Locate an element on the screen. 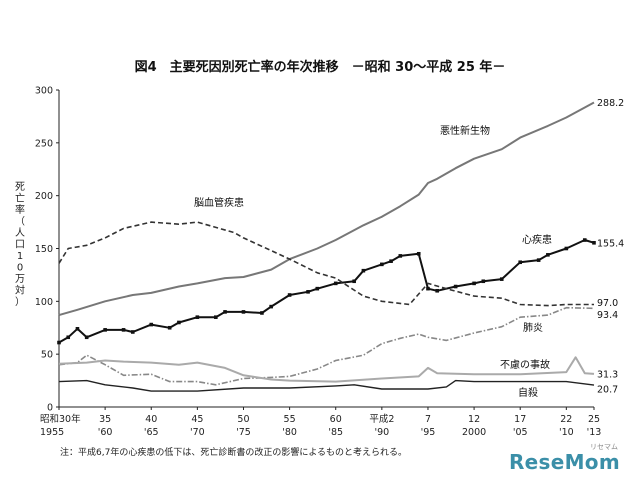 Image resolution: width=640 pixels, height=480 pixels. series-name-label-3: 肺炎 is located at coordinates (533, 328).